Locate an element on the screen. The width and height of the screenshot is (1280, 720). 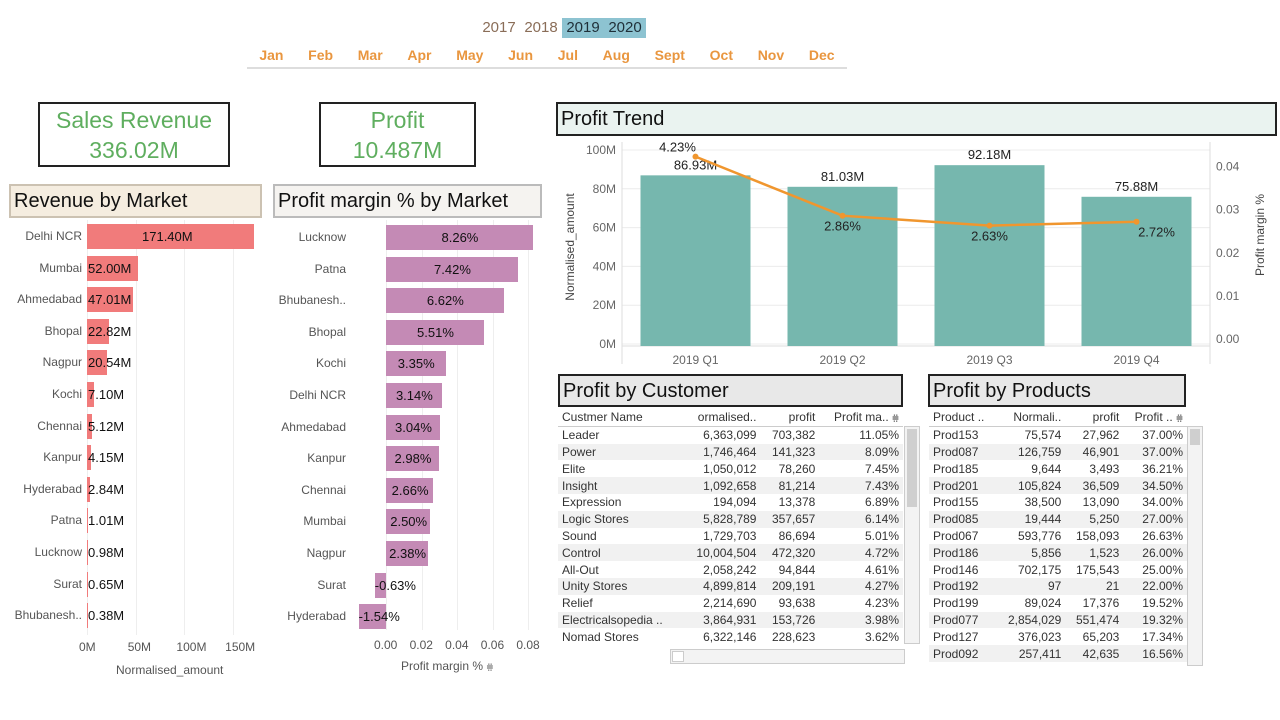
month-filter-oct: Oct is located at coordinates (721, 55).